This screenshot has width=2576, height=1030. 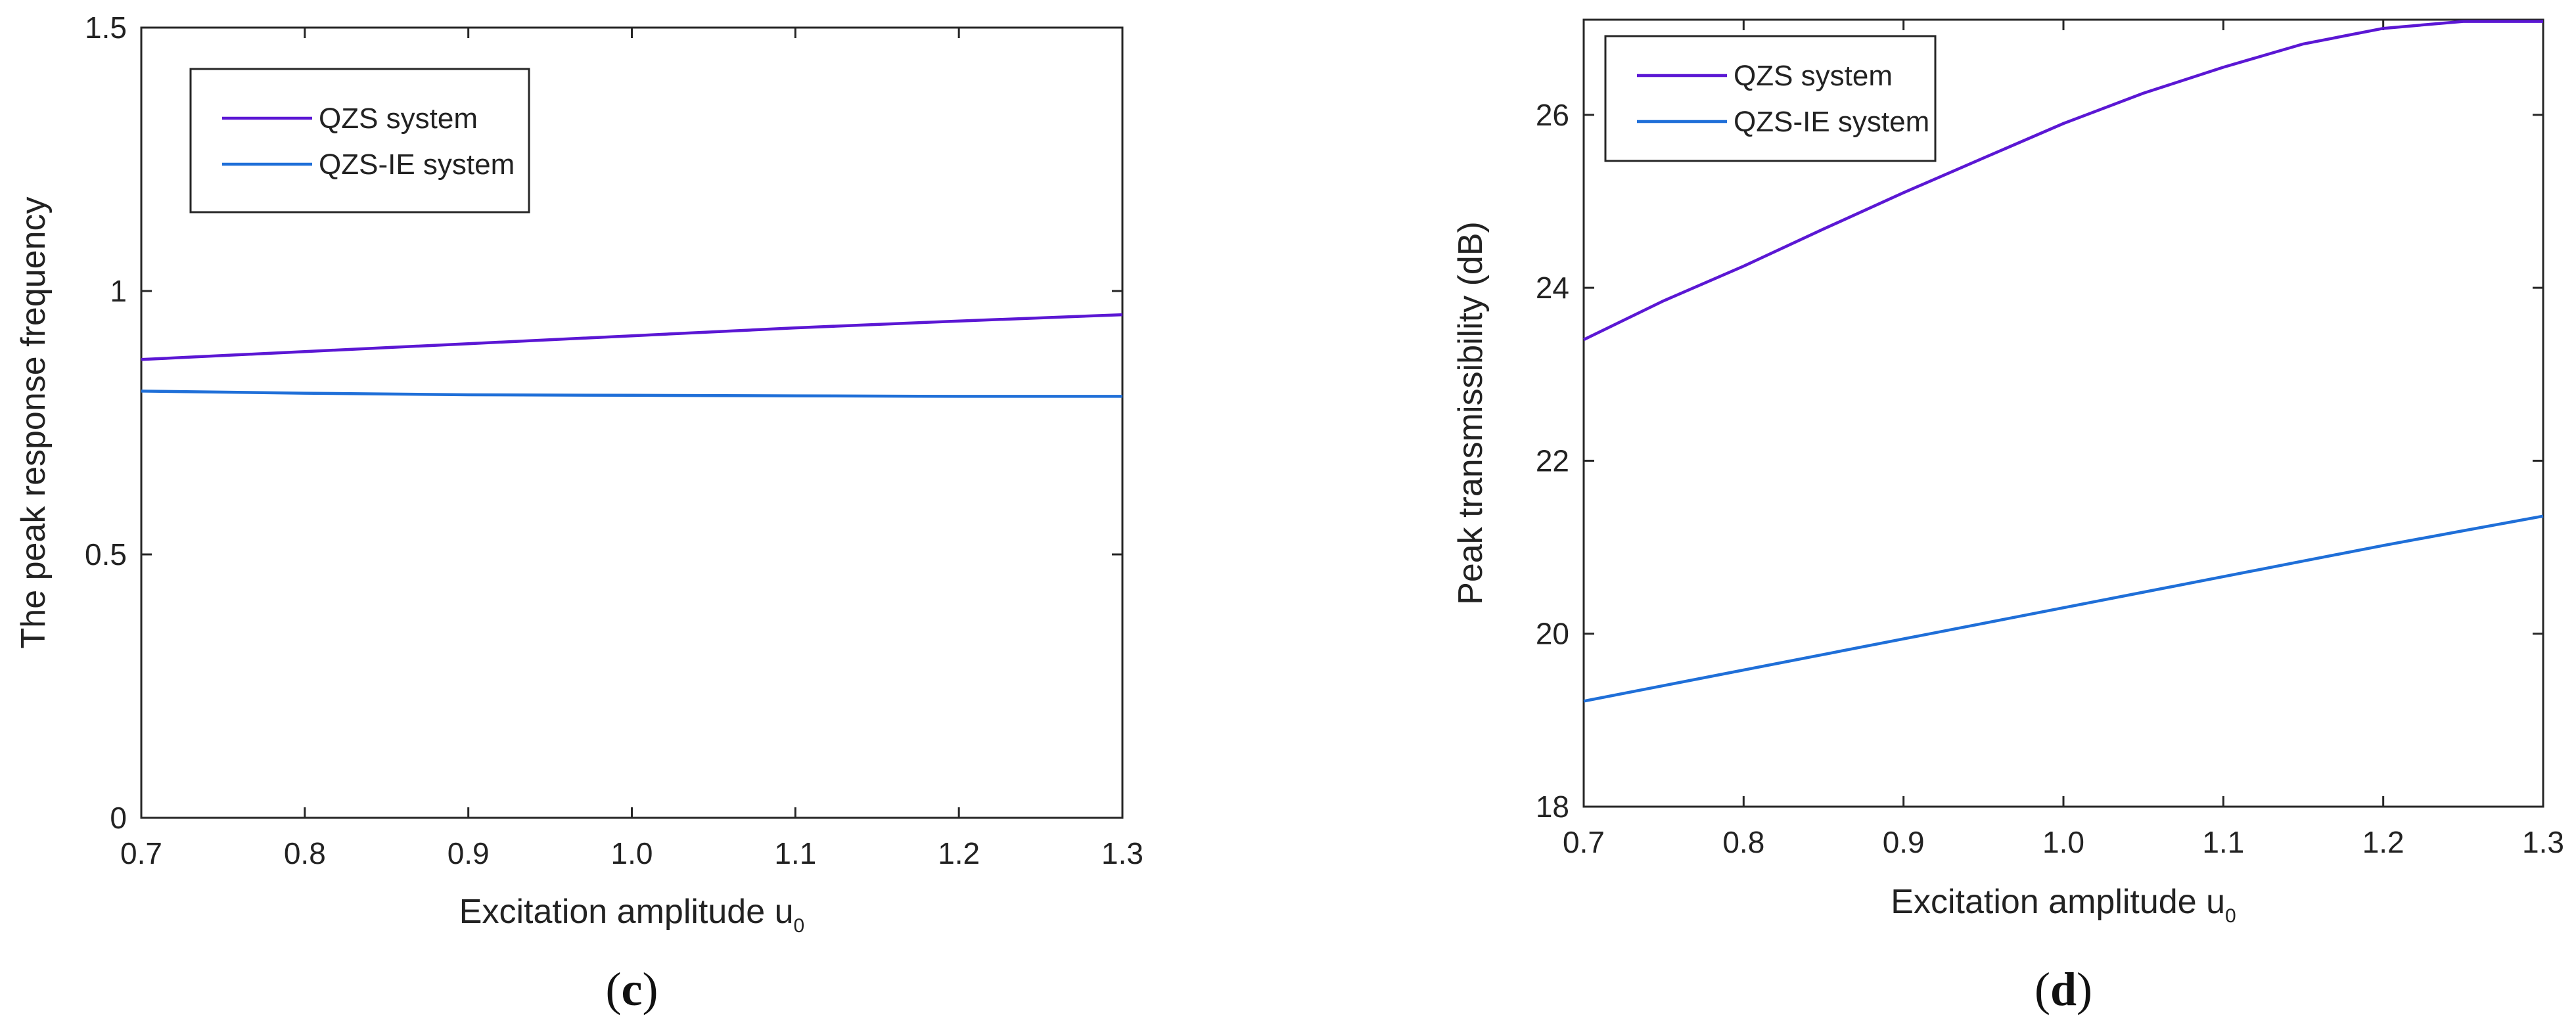 What do you see at coordinates (118, 818) in the screenshot?
I see `y-tick-label: 0` at bounding box center [118, 818].